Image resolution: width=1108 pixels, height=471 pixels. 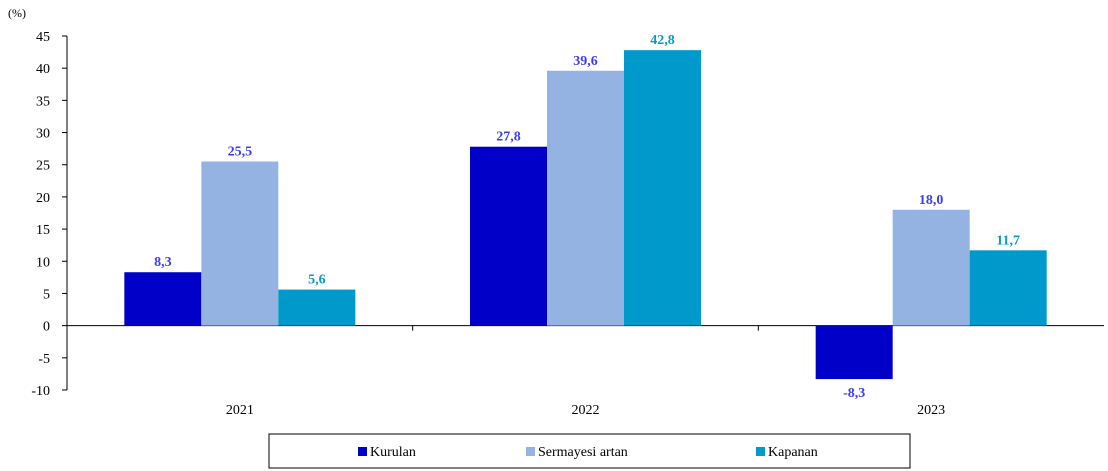 I want to click on y-tick-label: -5, so click(x=44, y=359).